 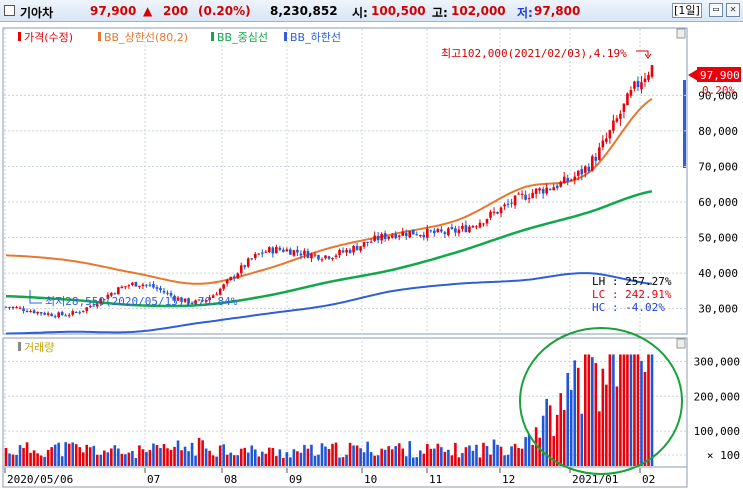 I want to click on legend-volume: 거래량, so click(x=39, y=347).